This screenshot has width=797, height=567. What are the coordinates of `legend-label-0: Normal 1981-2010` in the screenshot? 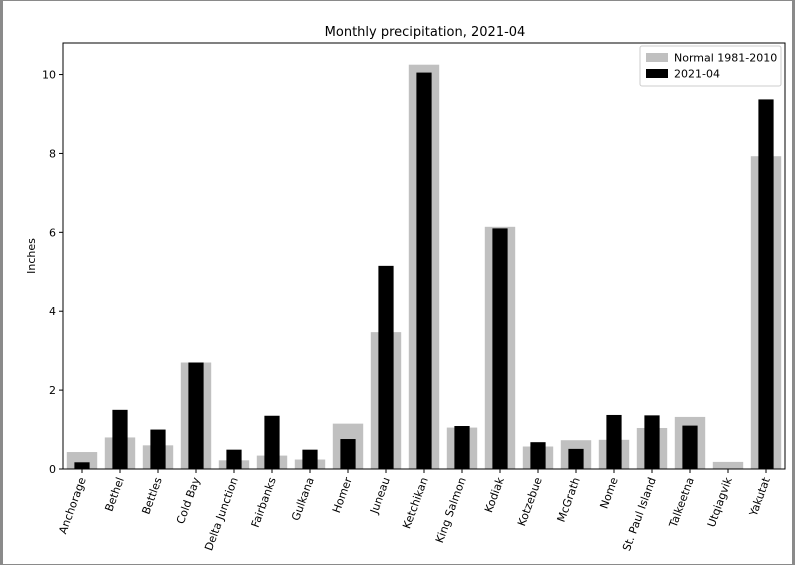 It's located at (725, 58).